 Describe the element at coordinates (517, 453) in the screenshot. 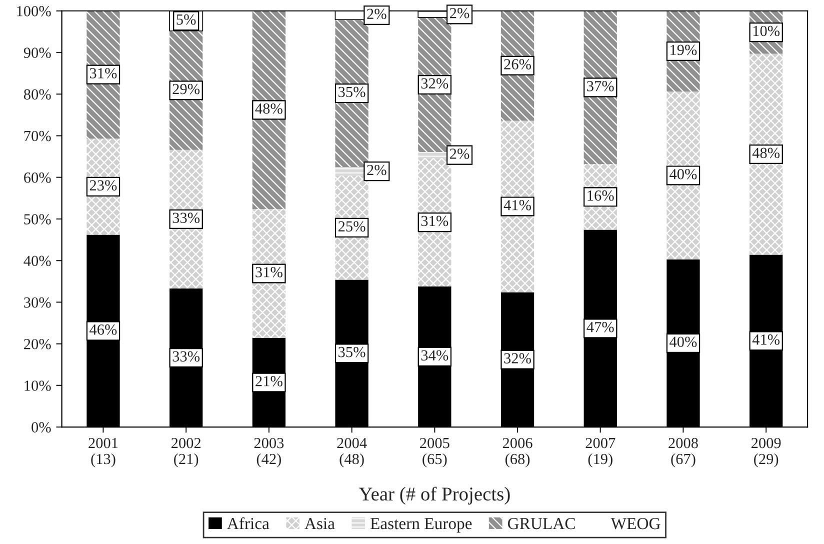

I see `x-tick-label: 2006 (68)` at that location.